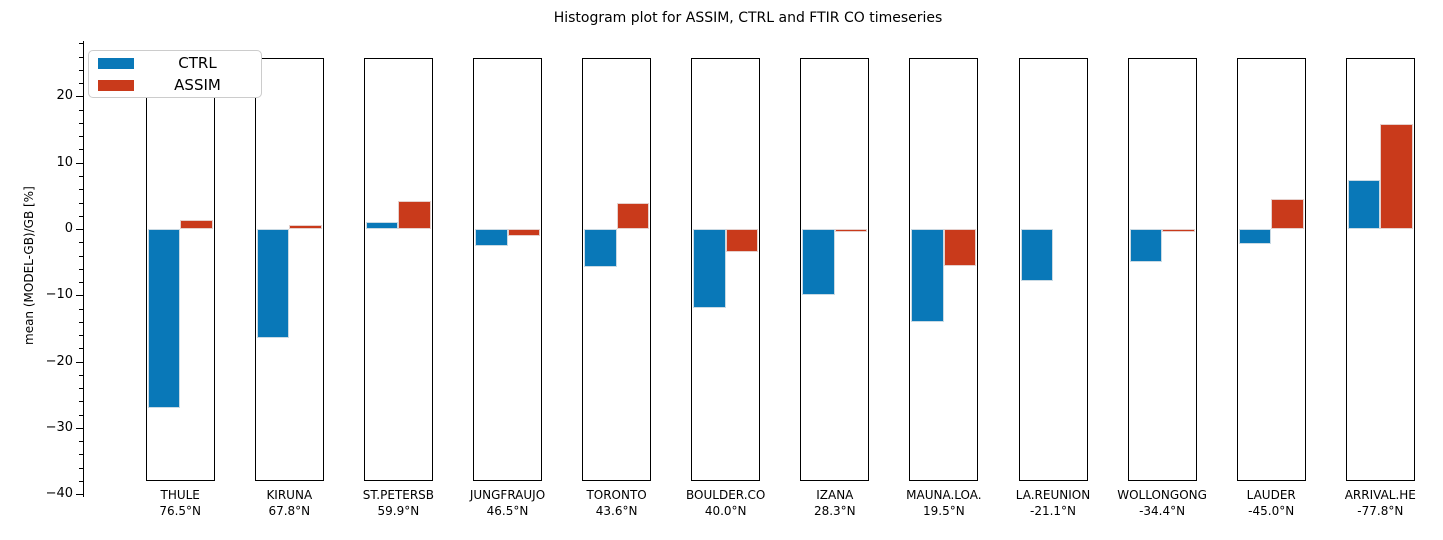  I want to click on station-name-label: TORONTO, so click(616, 495).